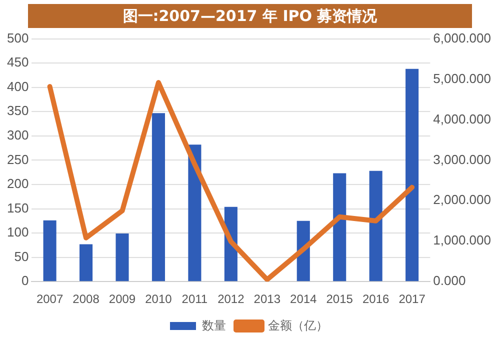 The image size is (500, 344). Describe the element at coordinates (462, 78) in the screenshot. I see `y2-tick-label: 5,000.000` at that location.